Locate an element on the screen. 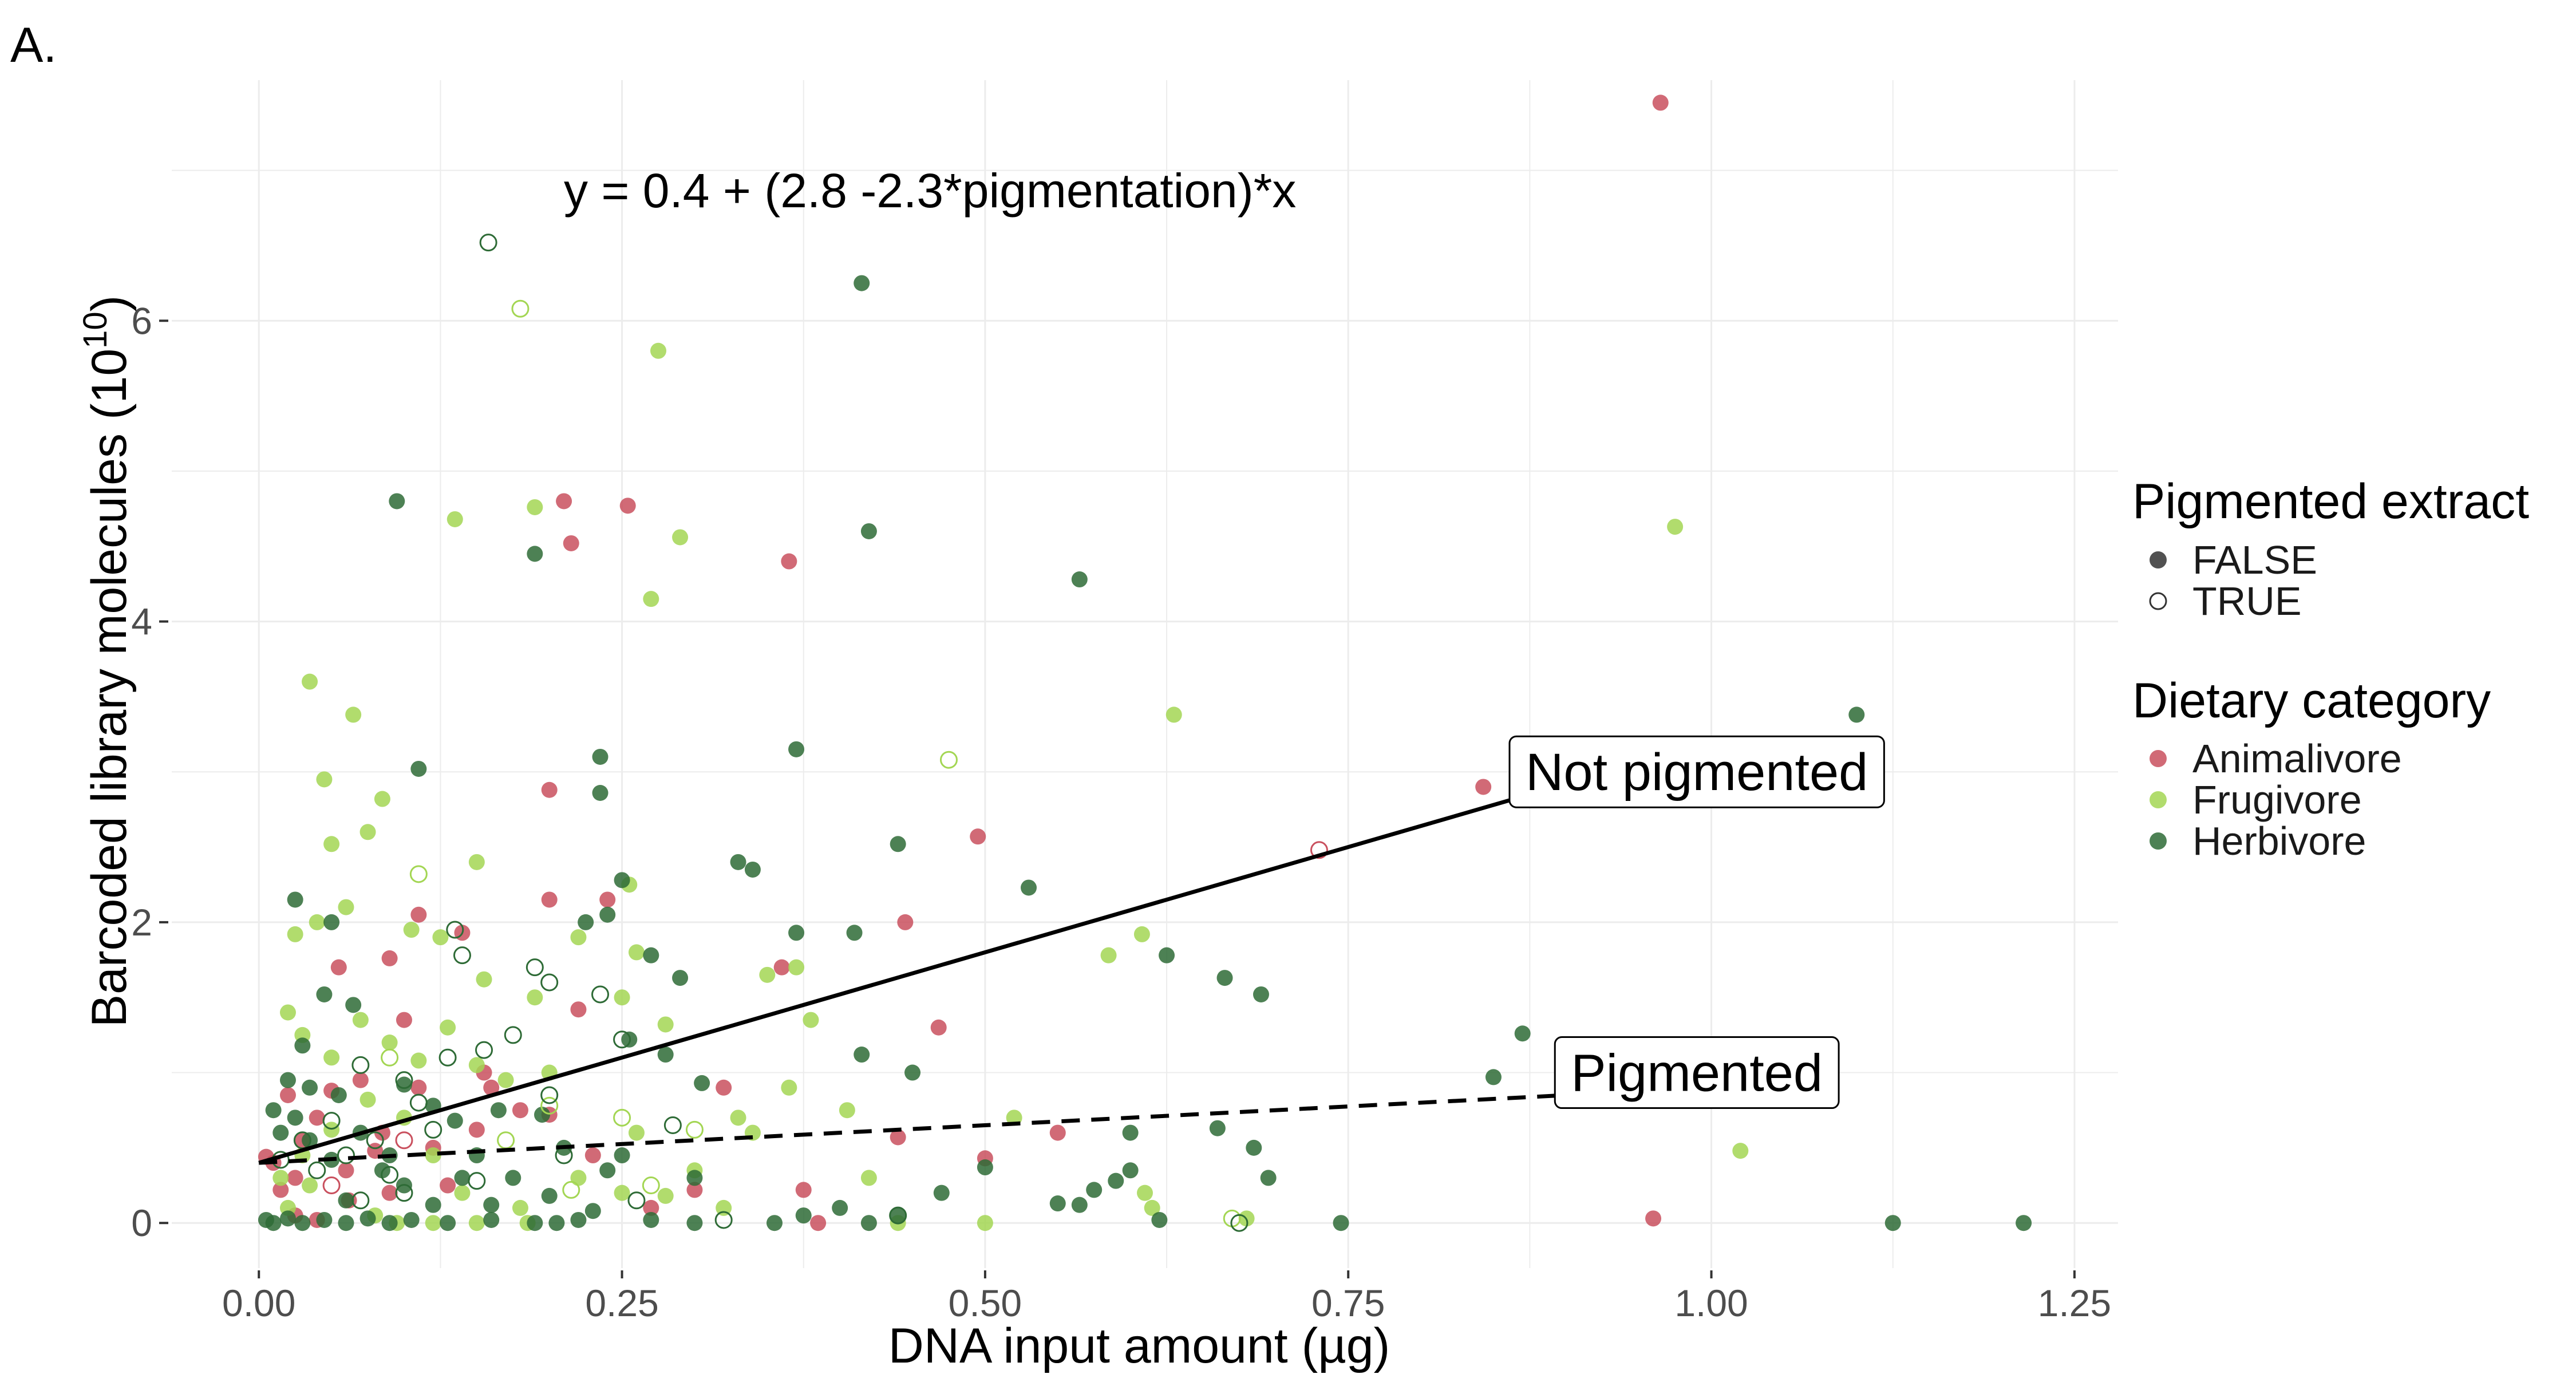  legend-key-true is located at coordinates (2158, 601).